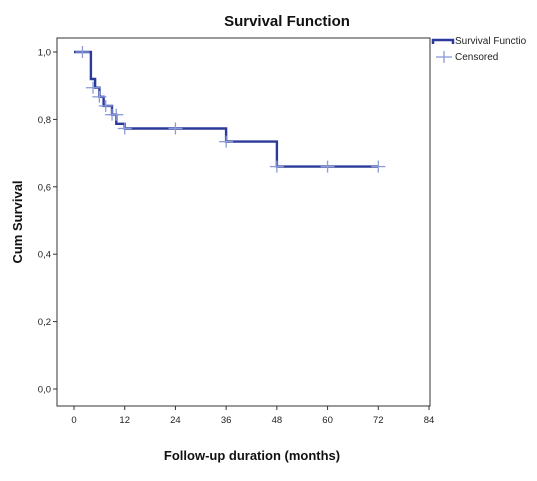 Image resolution: width=537 pixels, height=481 pixels. I want to click on x-tick-label: 60, so click(327, 420).